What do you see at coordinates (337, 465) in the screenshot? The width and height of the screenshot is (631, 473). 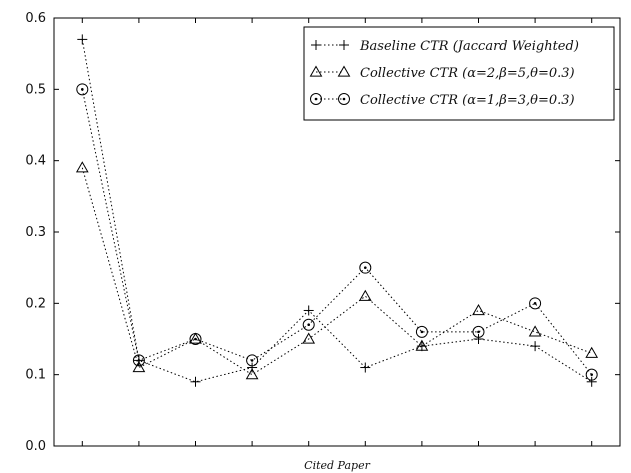 I see `x-axis-label: Cited Paper` at bounding box center [337, 465].